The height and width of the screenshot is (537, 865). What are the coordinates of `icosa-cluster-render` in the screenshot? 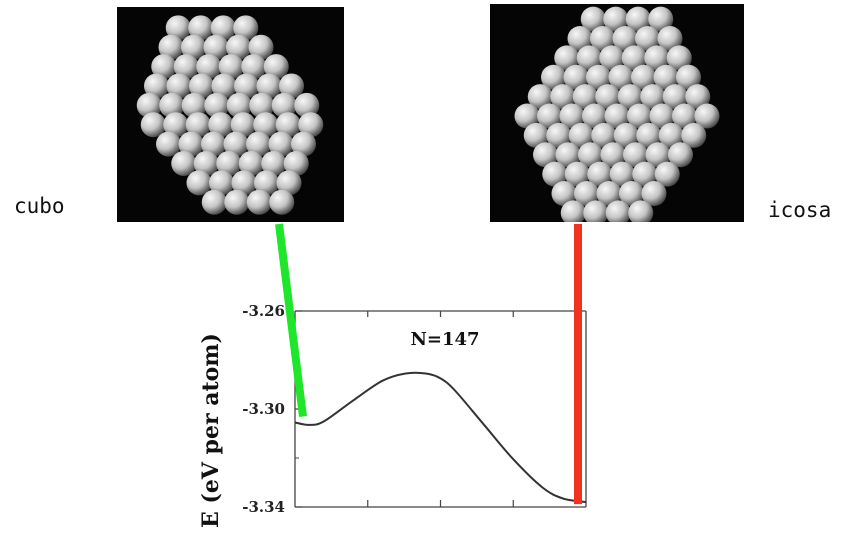 It's located at (617, 114).